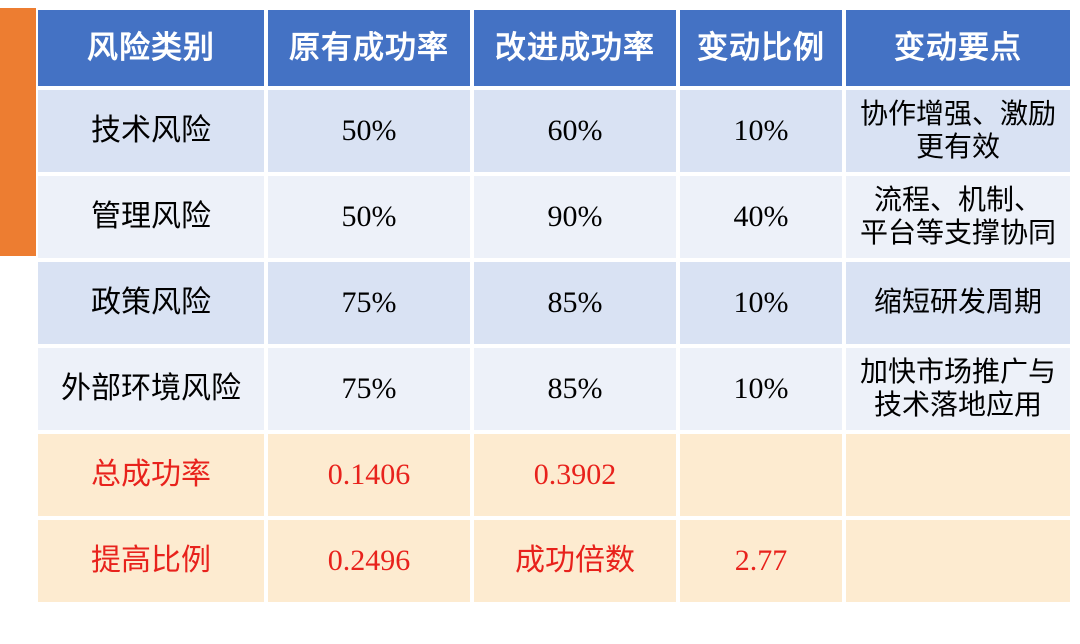 The width and height of the screenshot is (1080, 644). What do you see at coordinates (957, 405) in the screenshot?
I see `note-line: 技术落地应用` at bounding box center [957, 405].